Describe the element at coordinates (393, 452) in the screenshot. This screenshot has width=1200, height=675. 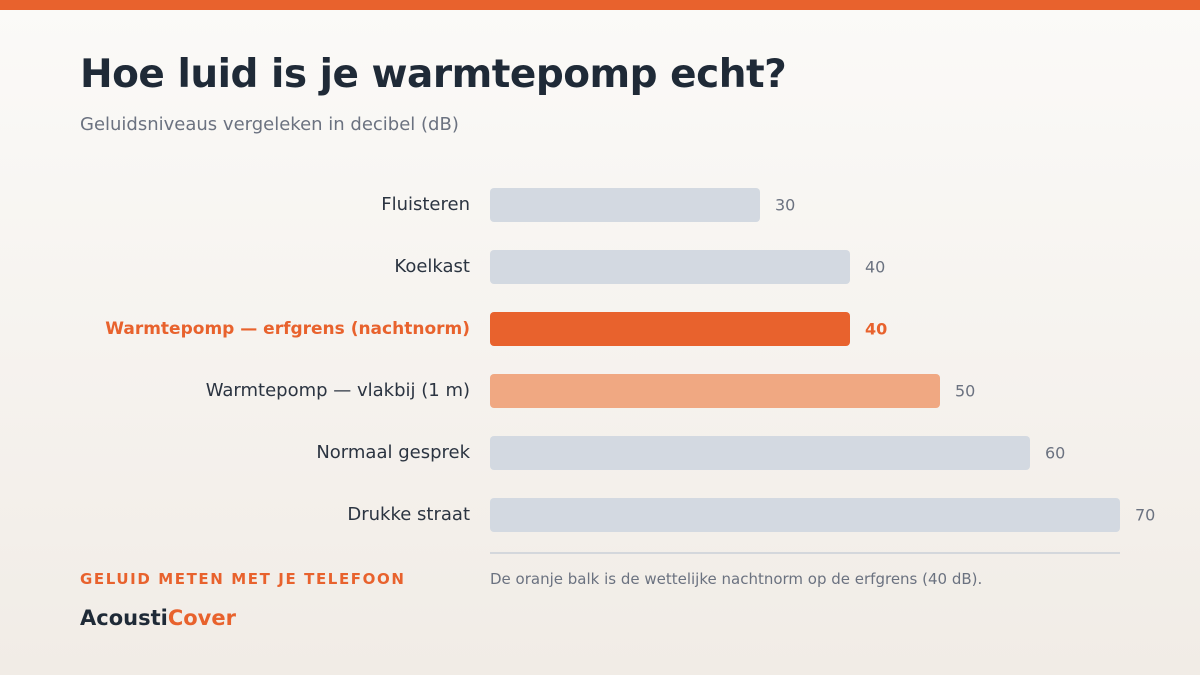
I see `category-label: Normaal gesprek` at that location.